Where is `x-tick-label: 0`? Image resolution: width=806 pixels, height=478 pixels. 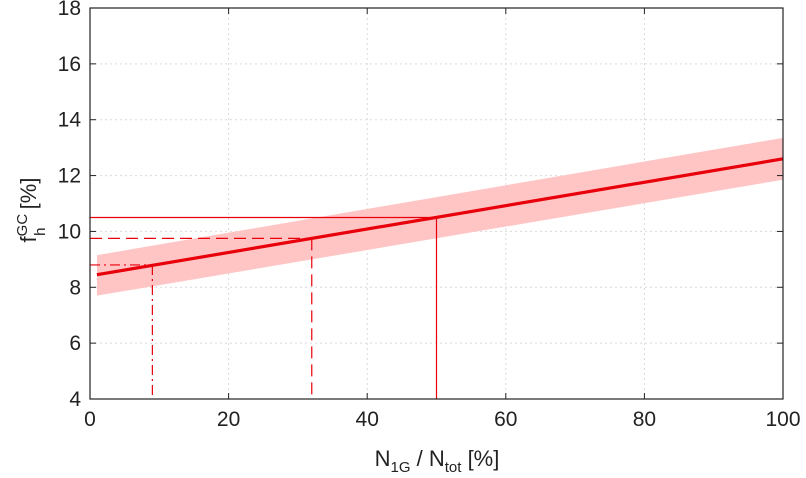 x-tick-label: 0 is located at coordinates (90, 419).